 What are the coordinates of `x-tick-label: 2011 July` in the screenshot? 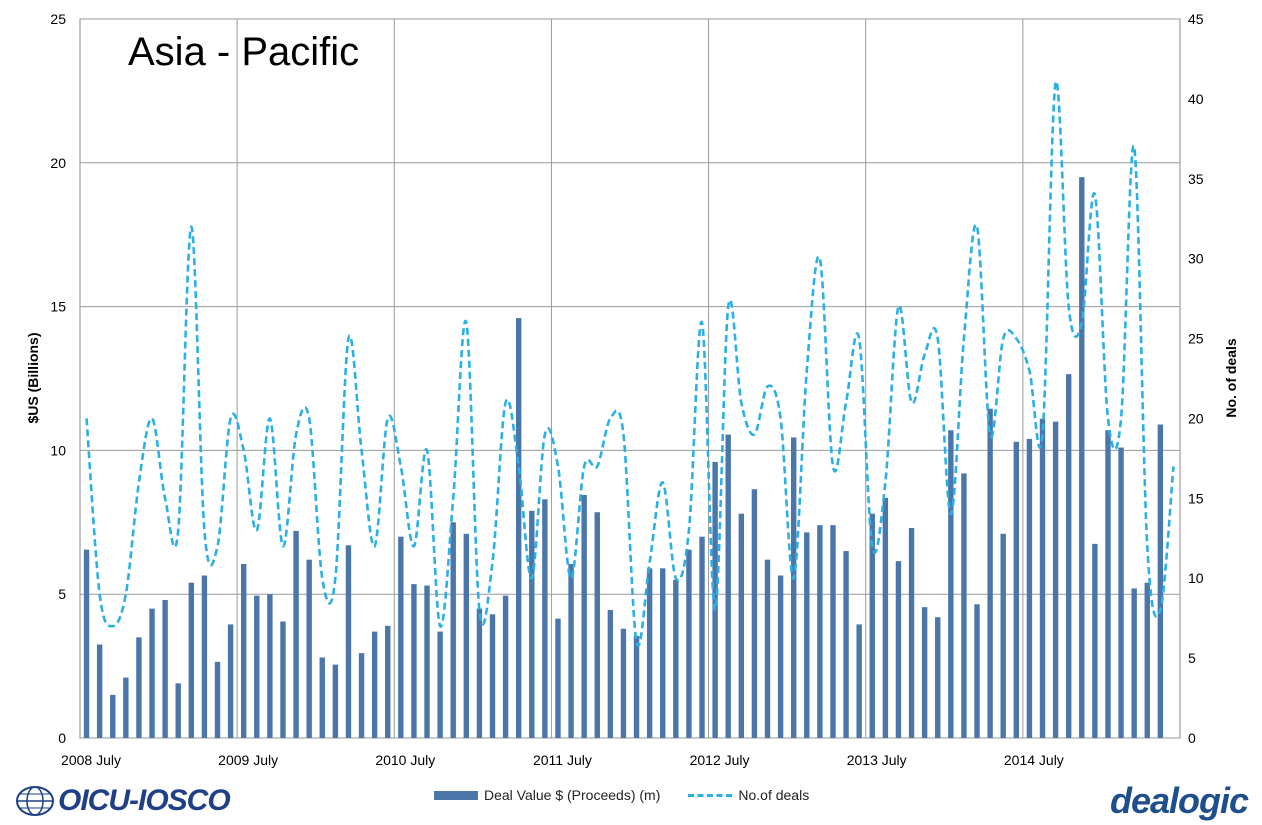 It's located at (562, 760).